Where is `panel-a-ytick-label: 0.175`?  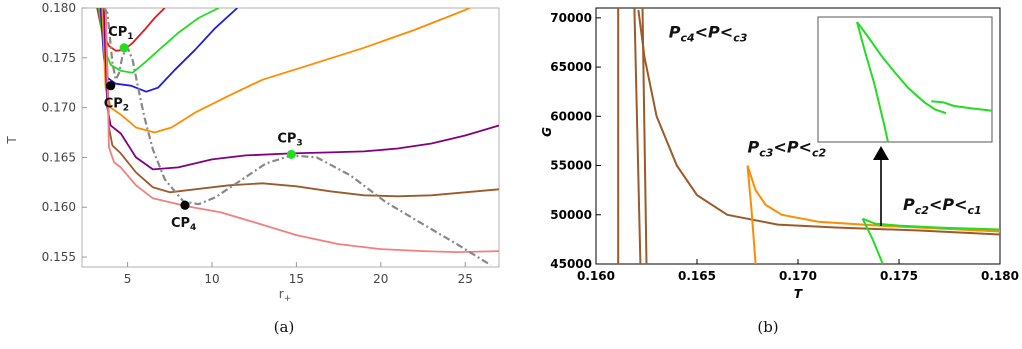
panel-a-ytick-label: 0.175 is located at coordinates (59, 58).